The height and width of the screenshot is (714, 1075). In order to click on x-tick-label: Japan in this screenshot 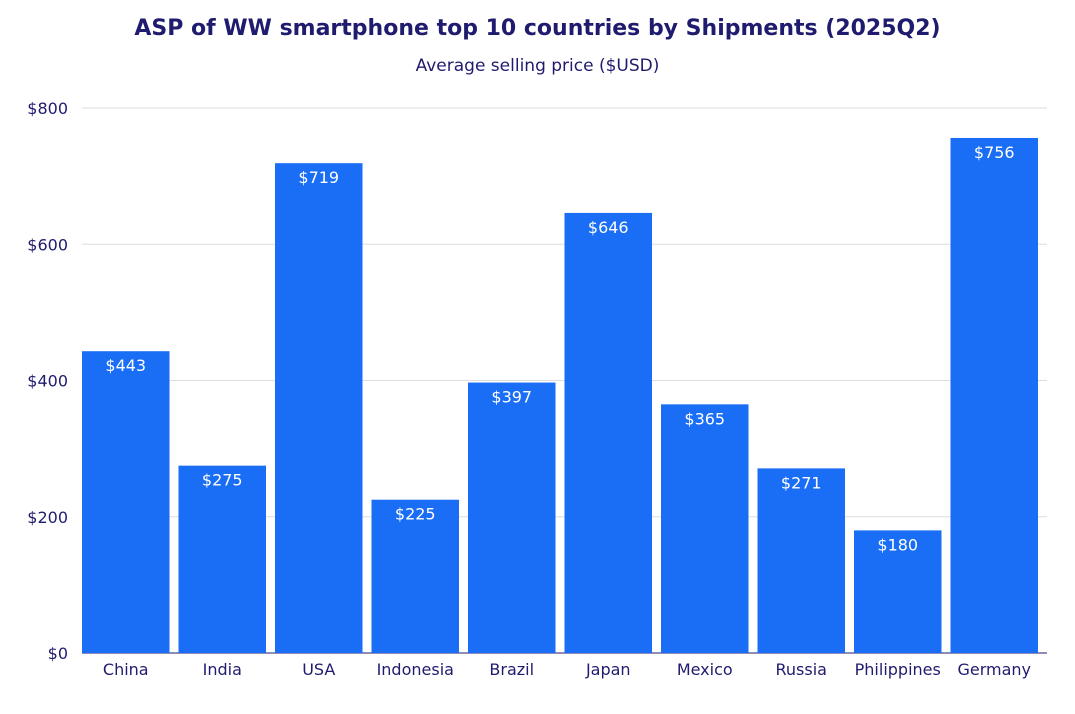, I will do `click(608, 669)`.